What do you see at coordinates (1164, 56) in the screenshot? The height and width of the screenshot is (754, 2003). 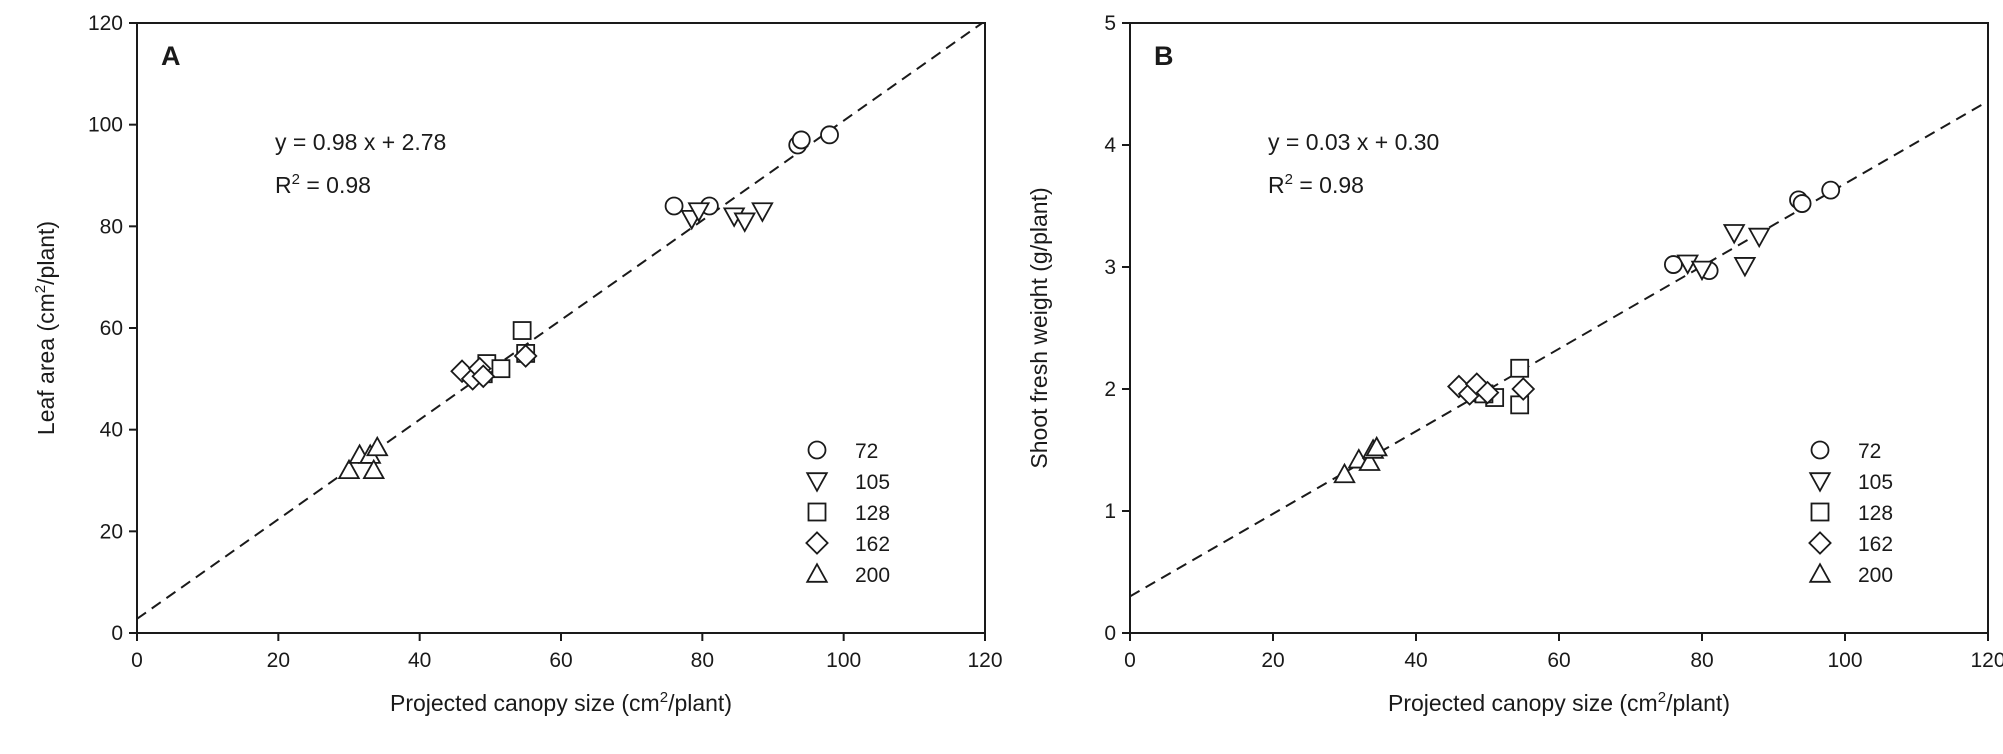 I see `panel-label: B` at bounding box center [1164, 56].